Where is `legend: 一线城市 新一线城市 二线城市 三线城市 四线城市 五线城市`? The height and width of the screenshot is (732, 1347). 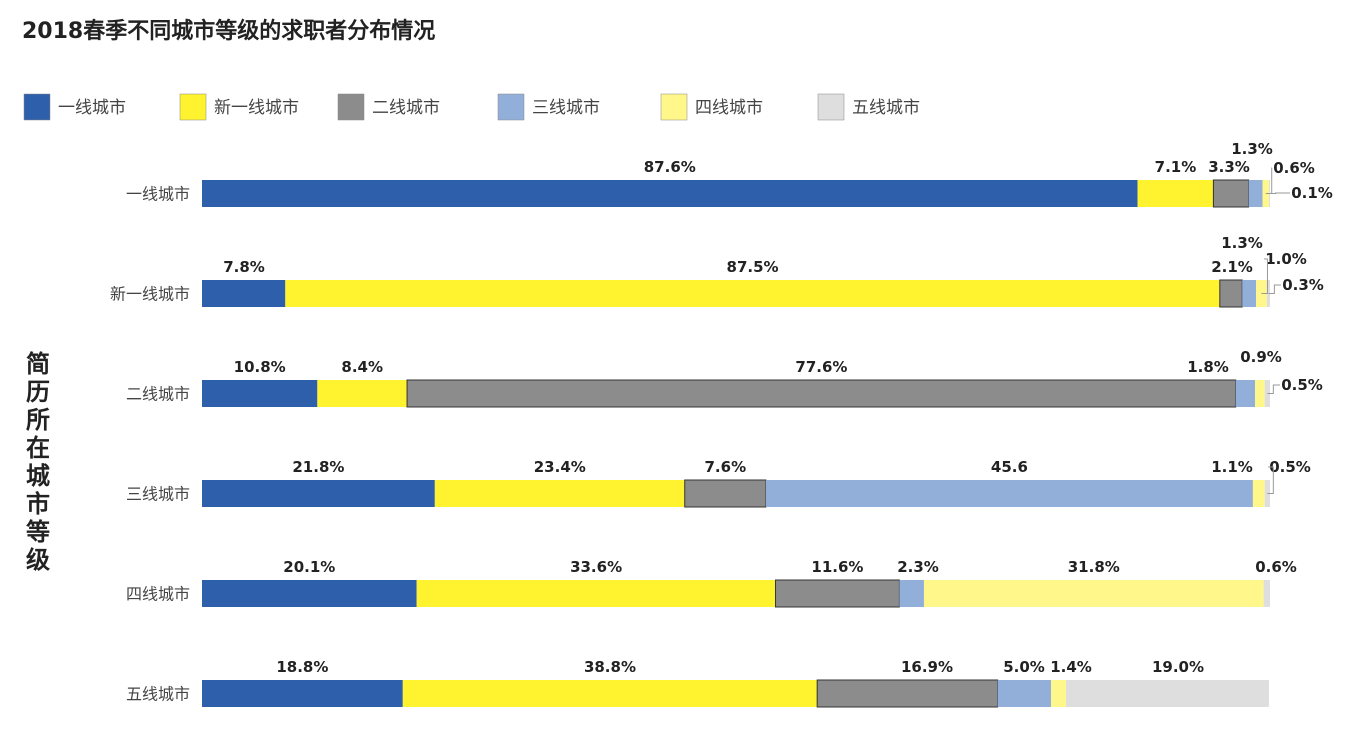 legend: 一线城市 新一线城市 二线城市 三线城市 四线城市 五线城市 is located at coordinates (471, 107).